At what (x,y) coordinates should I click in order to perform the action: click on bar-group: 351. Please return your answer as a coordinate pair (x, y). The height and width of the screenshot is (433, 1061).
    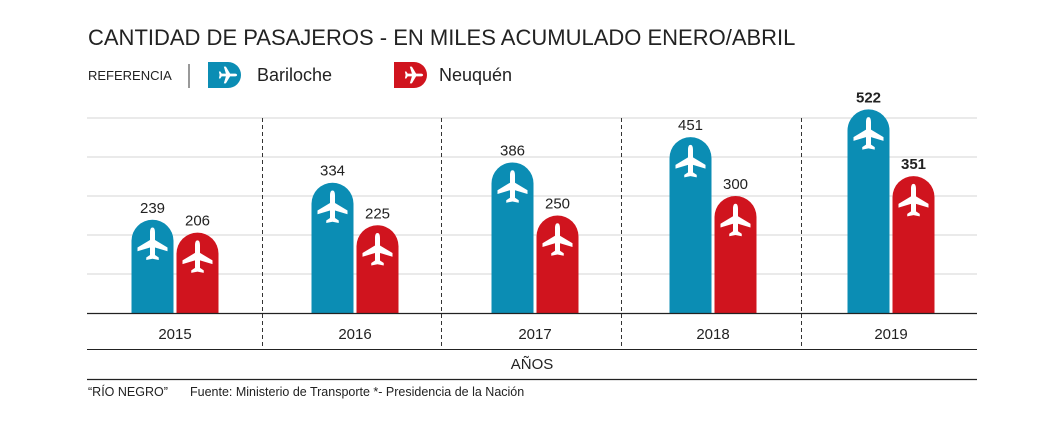
    Looking at the image, I should click on (913, 234).